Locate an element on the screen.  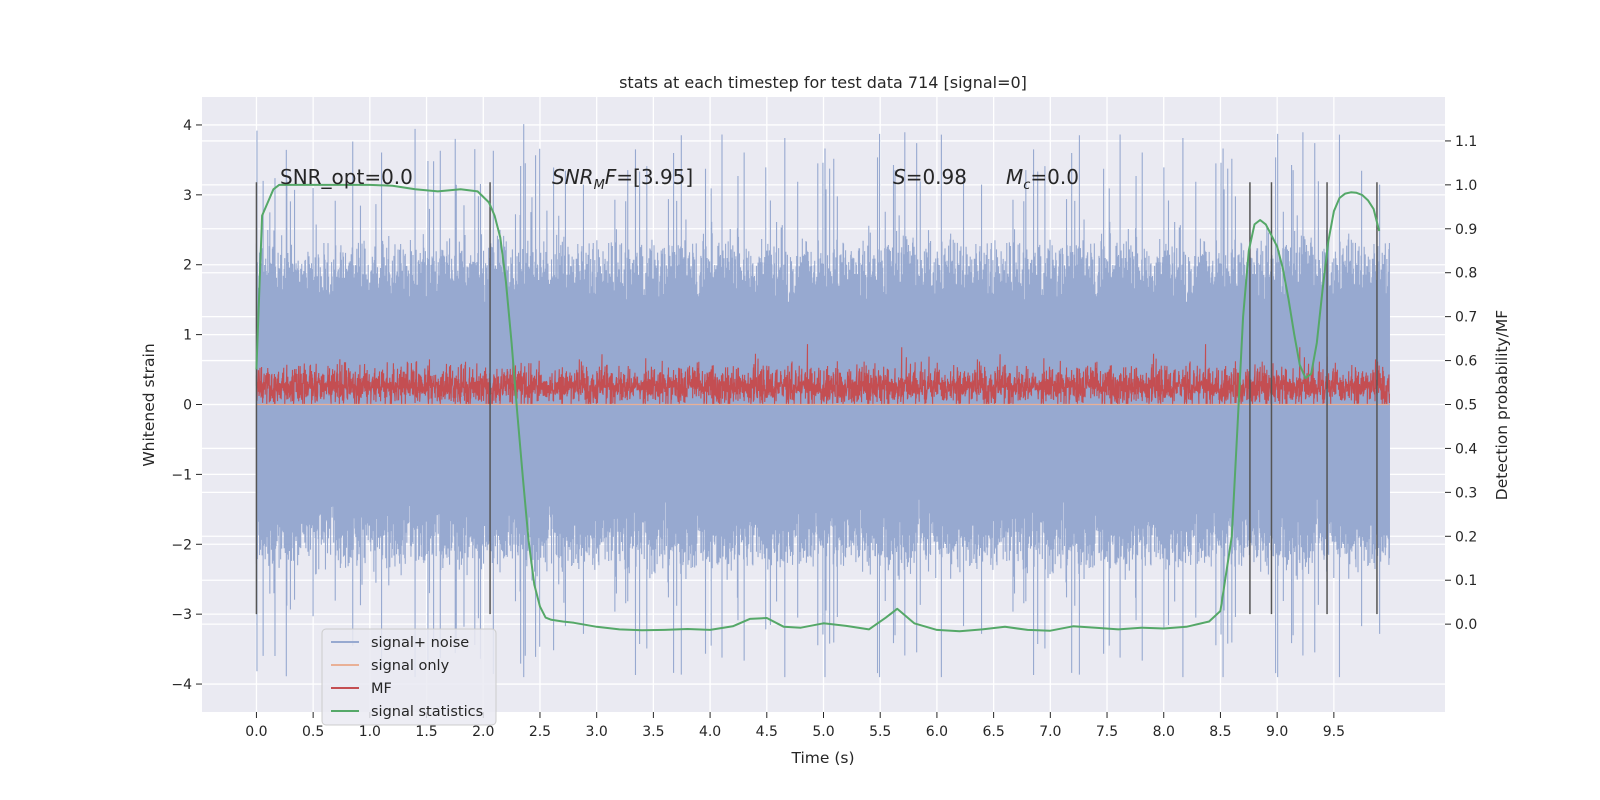
y-tick-label: 0 is located at coordinates (187, 406).